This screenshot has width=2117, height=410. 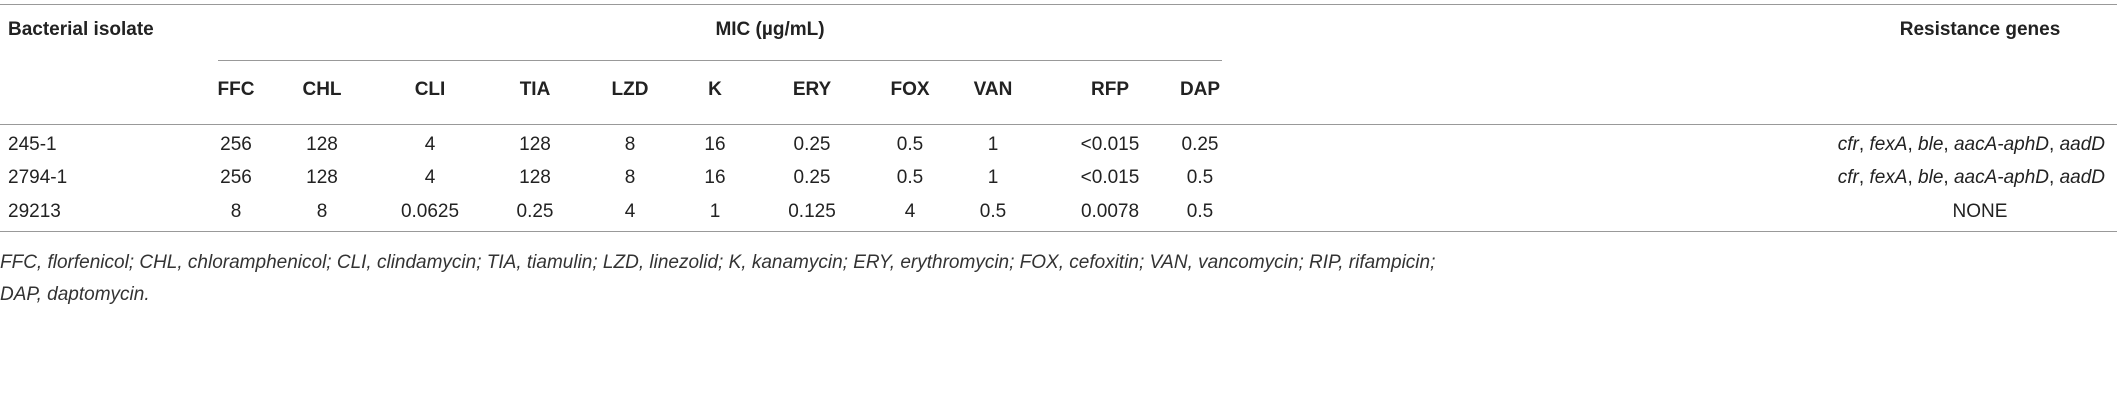 What do you see at coordinates (993, 89) in the screenshot?
I see `drug-header: VAN` at bounding box center [993, 89].